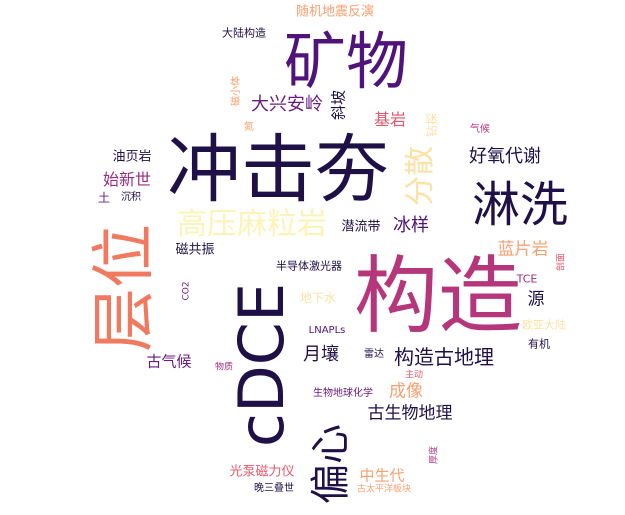 This screenshot has height=515, width=625. Describe the element at coordinates (278, 170) in the screenshot. I see `cloud-word: 冲击夯` at that location.